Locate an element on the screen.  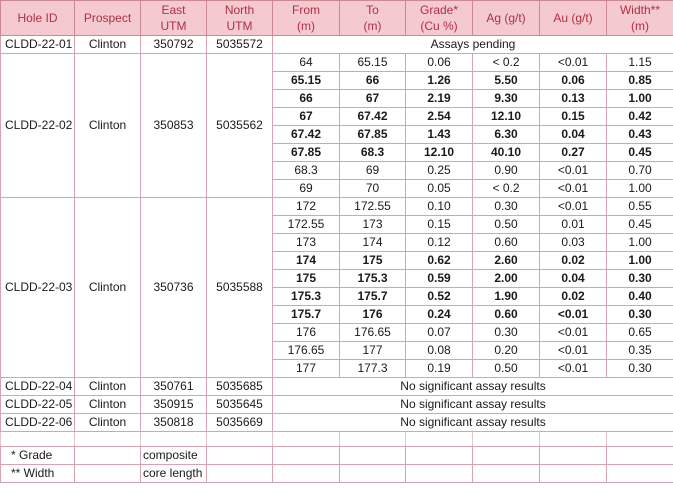
grade-cell: 0.15 is located at coordinates (439, 224).